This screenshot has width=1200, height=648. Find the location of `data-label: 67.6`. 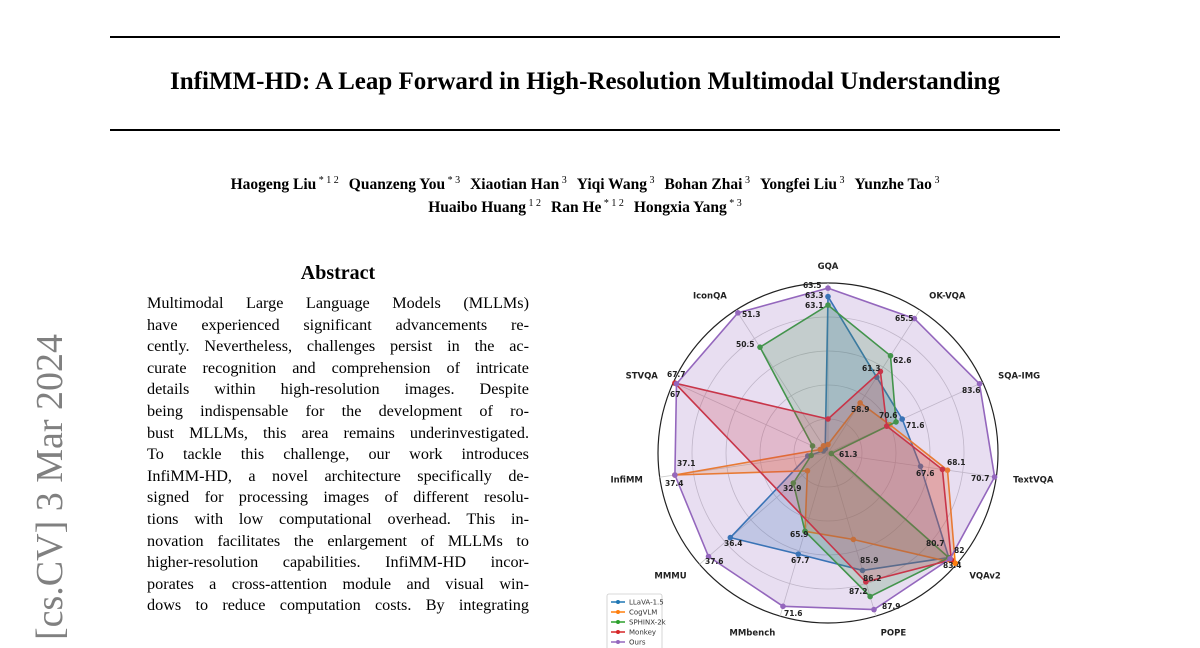

data-label: 67.6 is located at coordinates (925, 473).